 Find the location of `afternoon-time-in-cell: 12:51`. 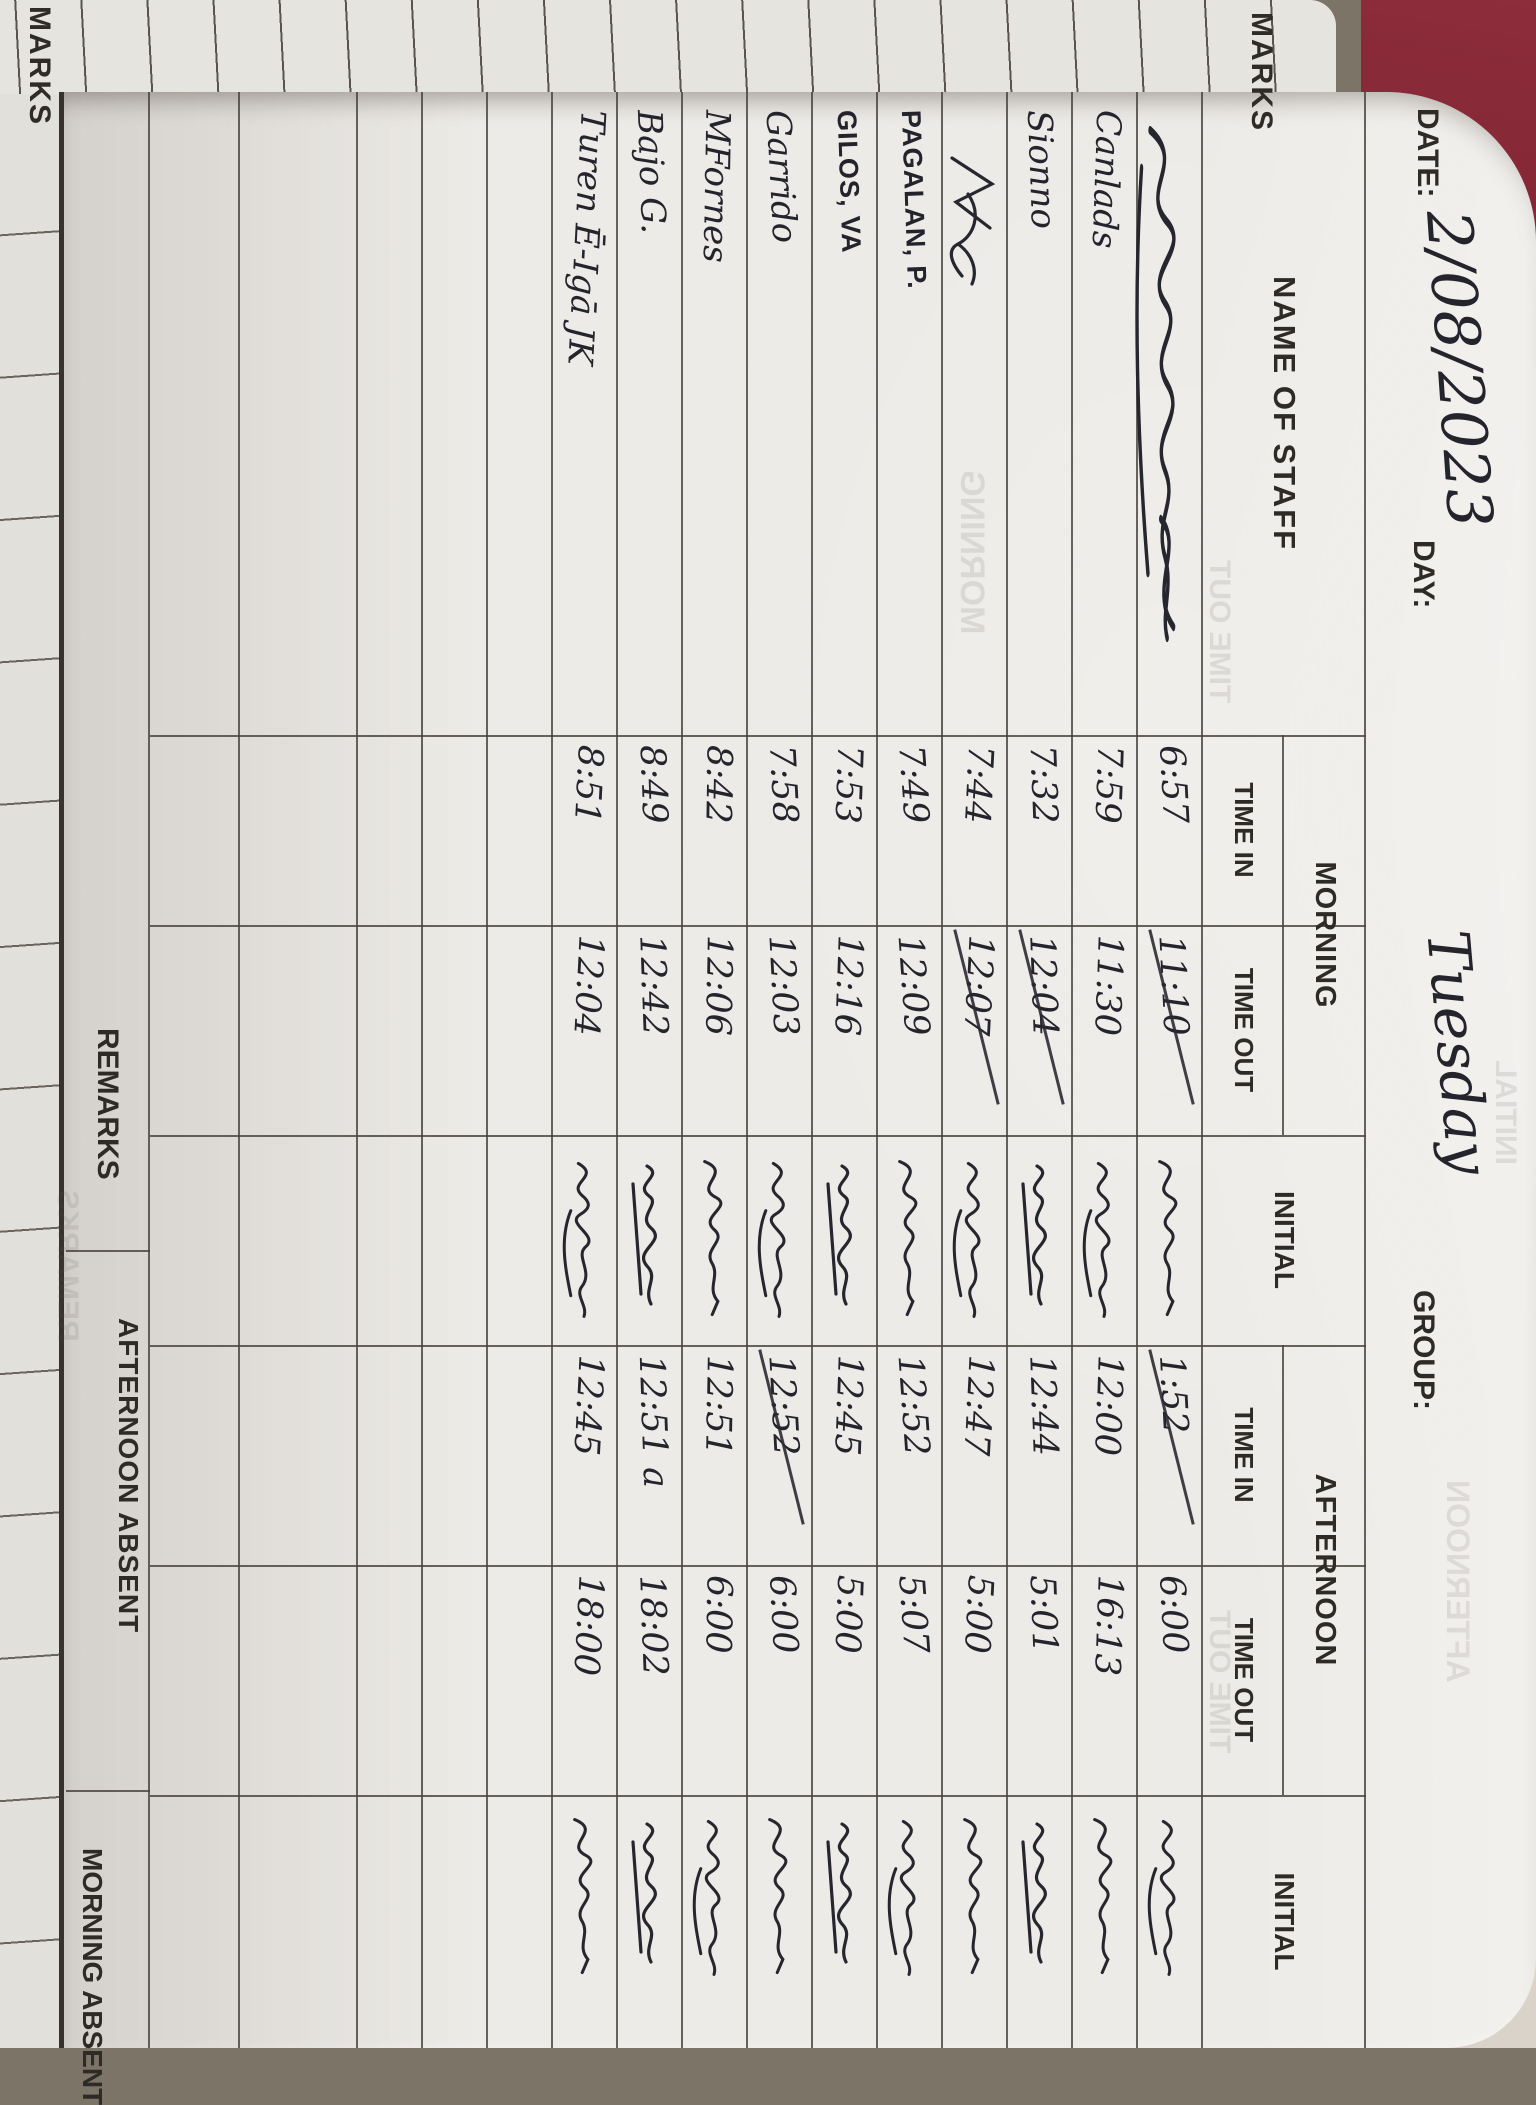

afternoon-time-in-cell: 12:51 is located at coordinates (715, 1455).